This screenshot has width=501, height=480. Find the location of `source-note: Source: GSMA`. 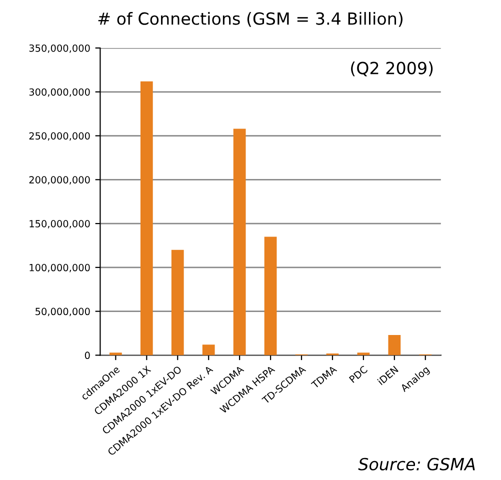

source-note: Source: GSMA is located at coordinates (416, 464).